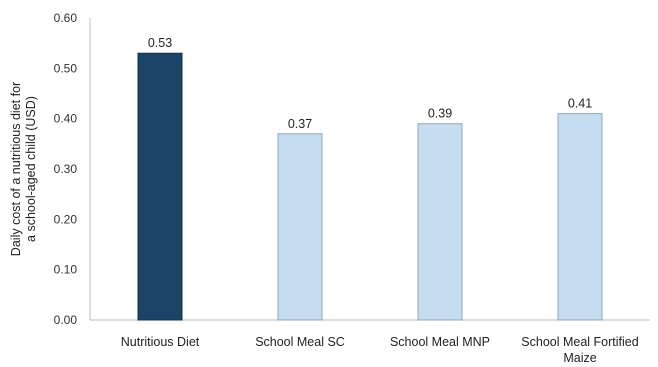 The height and width of the screenshot is (367, 658). Describe the element at coordinates (440, 342) in the screenshot. I see `x-category-label: School Meal MNP` at that location.